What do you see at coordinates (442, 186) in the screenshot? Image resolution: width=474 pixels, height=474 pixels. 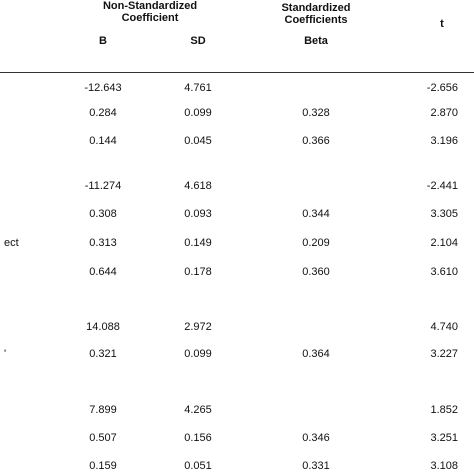 I see `table-cell: -2.441` at bounding box center [442, 186].